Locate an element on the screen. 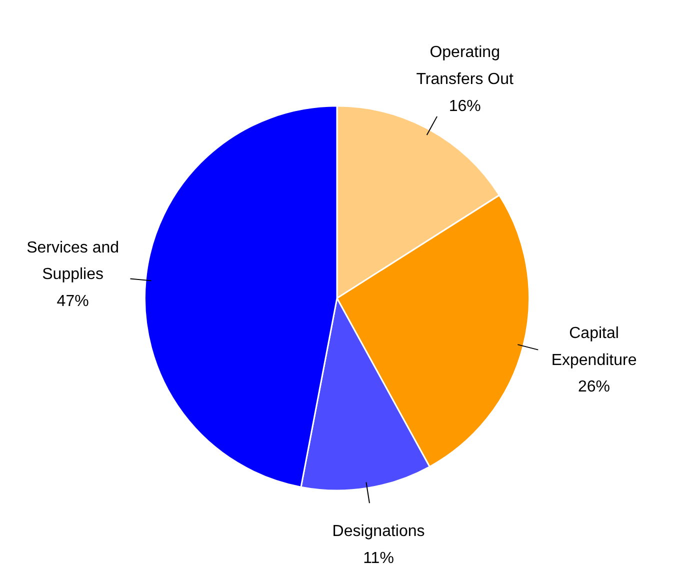 Image resolution: width=673 pixels, height=582 pixels. data-label: 11% is located at coordinates (378, 558).